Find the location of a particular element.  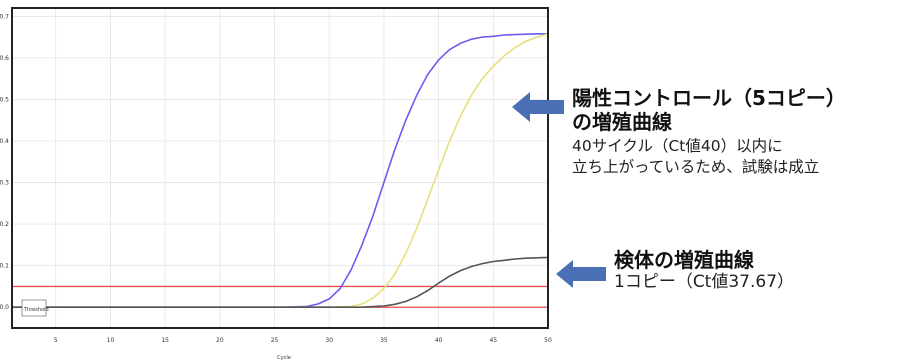

sample-body: 1コピー（Ct値37.67） is located at coordinates (704, 282).